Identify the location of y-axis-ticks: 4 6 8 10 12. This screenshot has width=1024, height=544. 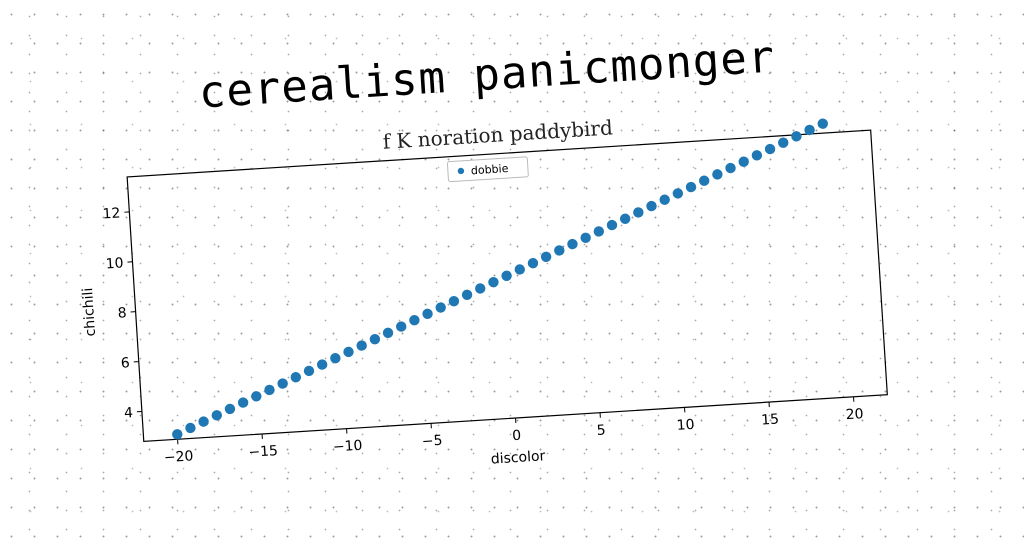
(122, 313).